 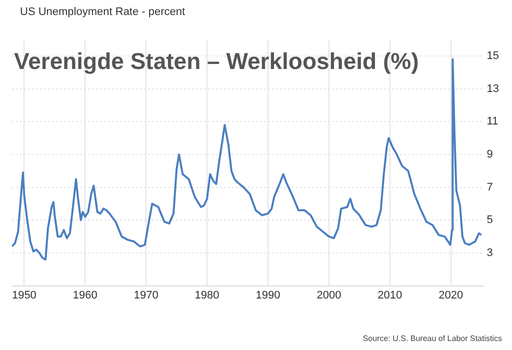 I want to click on y-tick-label: 5, so click(x=489, y=220).